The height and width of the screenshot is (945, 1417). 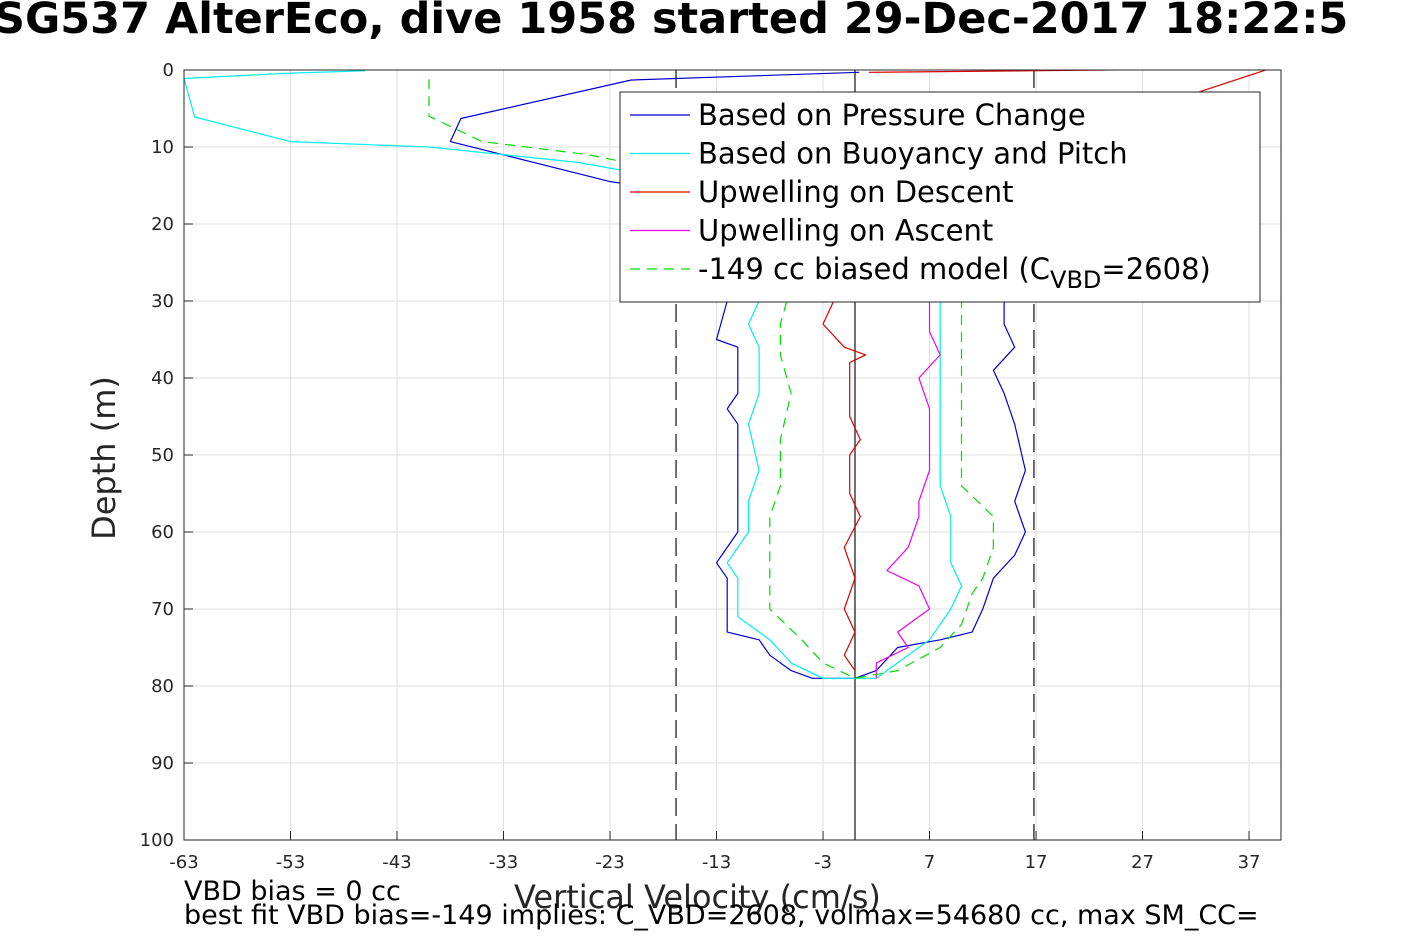 I want to click on y-tick-label: 60, so click(x=162, y=532).